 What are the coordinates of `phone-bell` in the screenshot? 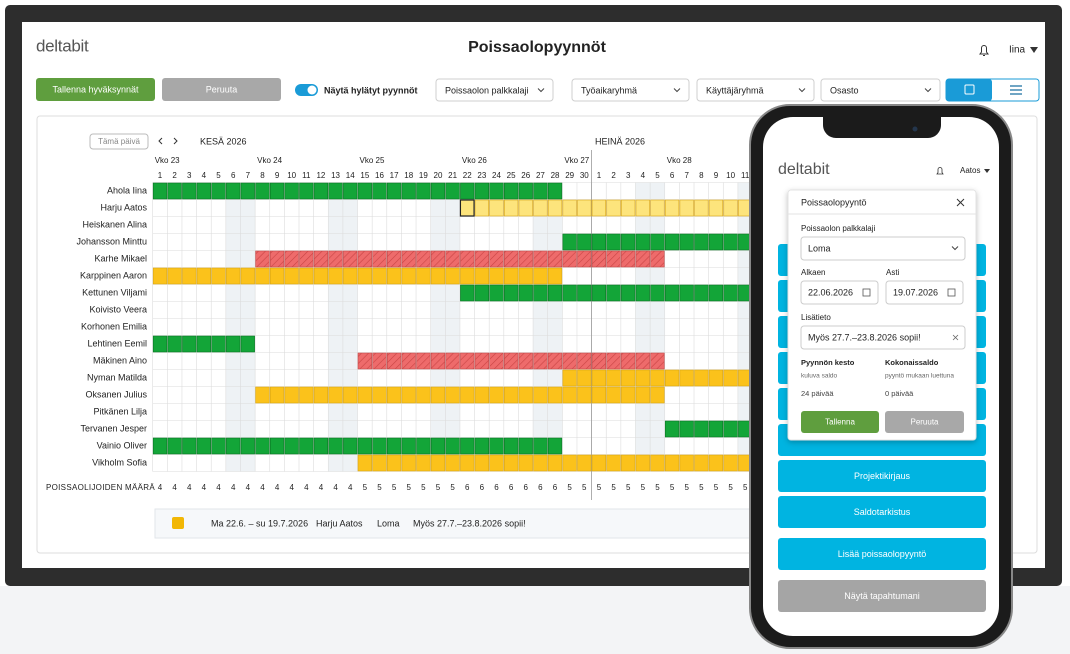 It's located at (940, 171).